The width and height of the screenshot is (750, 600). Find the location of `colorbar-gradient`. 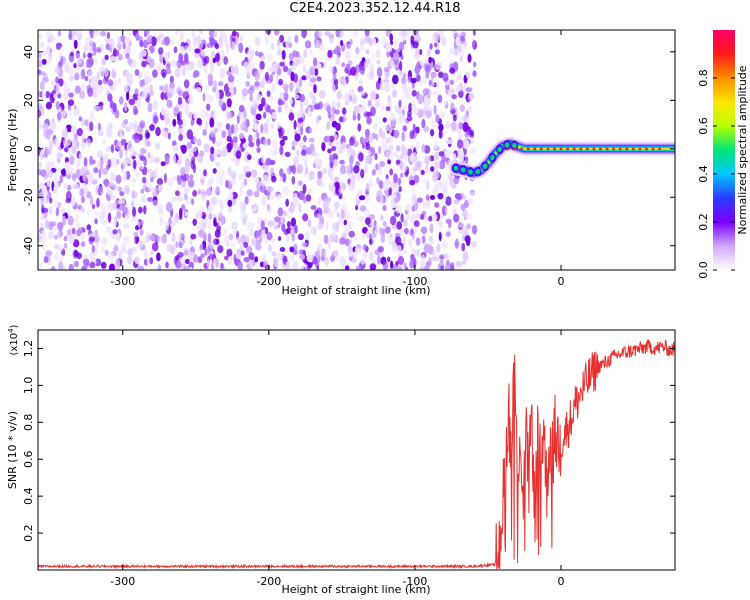

colorbar-gradient is located at coordinates (724, 150).